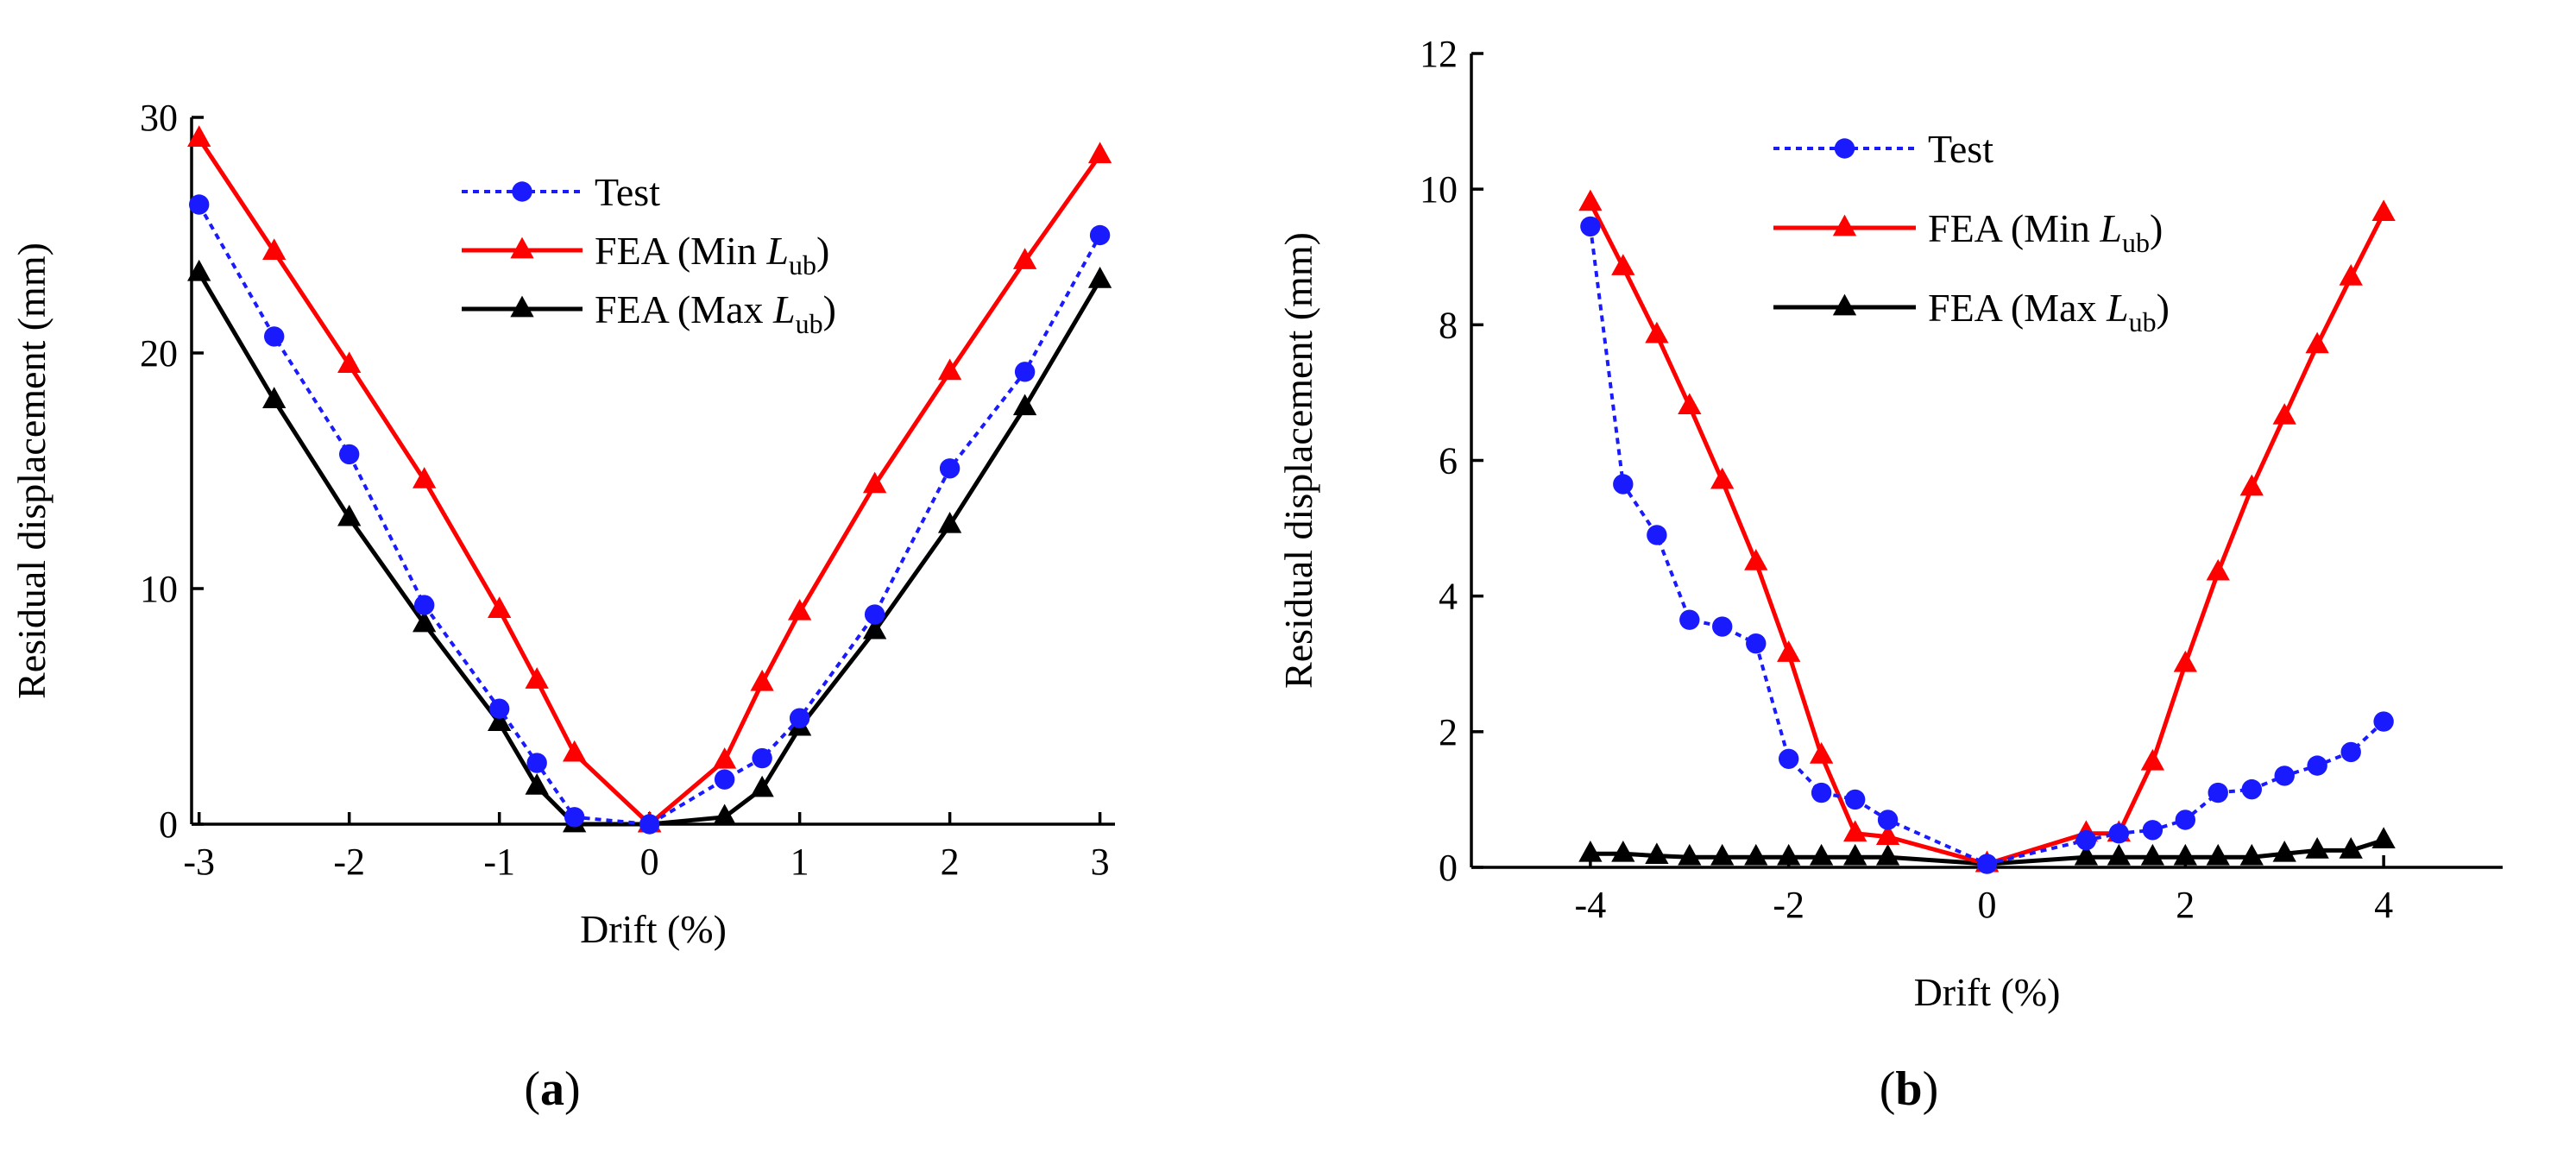 This screenshot has width=2576, height=1153. I want to click on y-tick-label: 10, so click(159, 589).